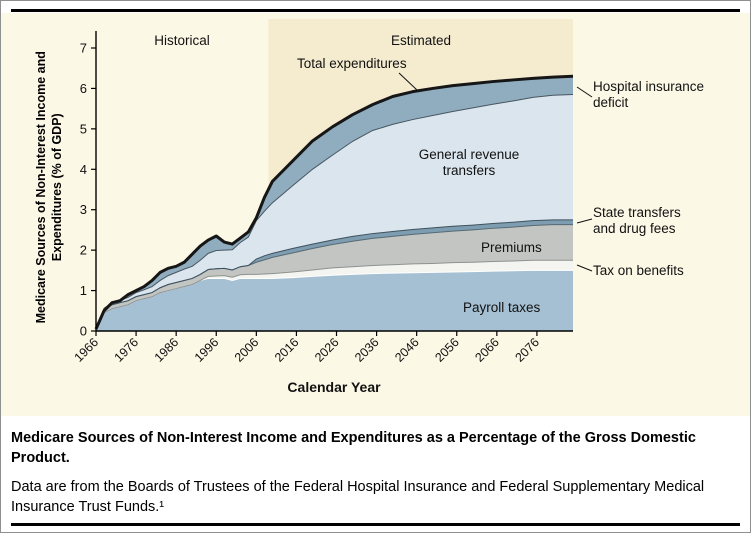 The image size is (751, 533). What do you see at coordinates (247, 350) in the screenshot?
I see `x-tick-label: 2006` at bounding box center [247, 350].